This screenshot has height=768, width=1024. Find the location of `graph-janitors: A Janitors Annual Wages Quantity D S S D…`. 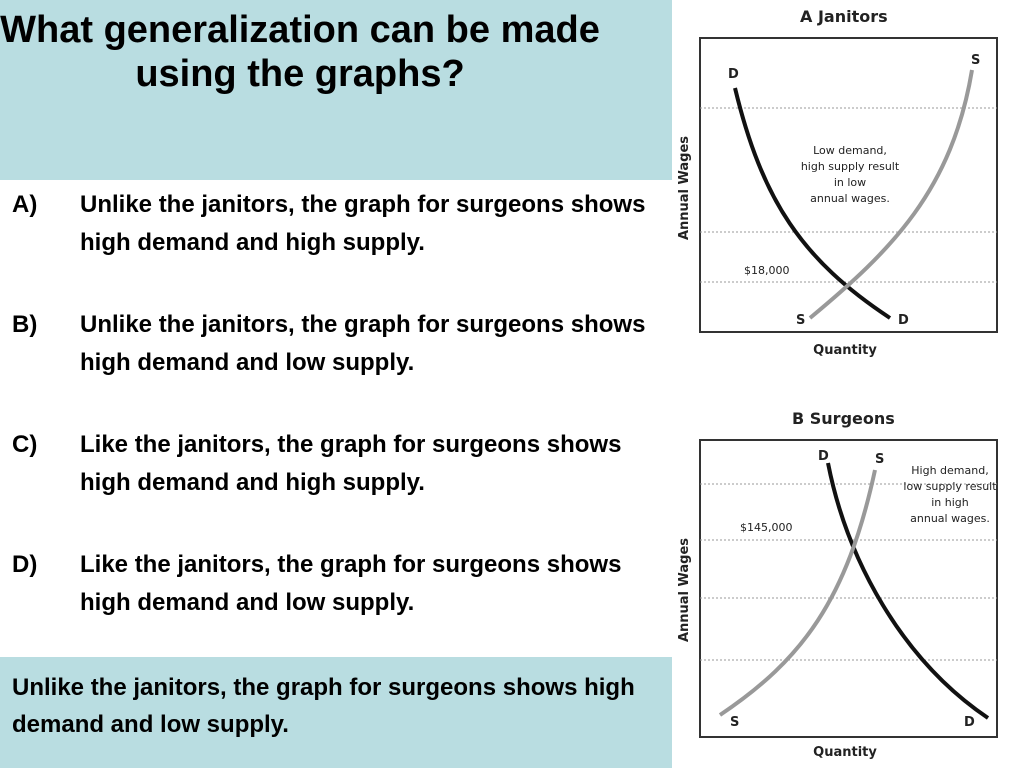

graph-janitors: A Janitors Annual Wages Quantity D S S D… is located at coordinates (837, 182).